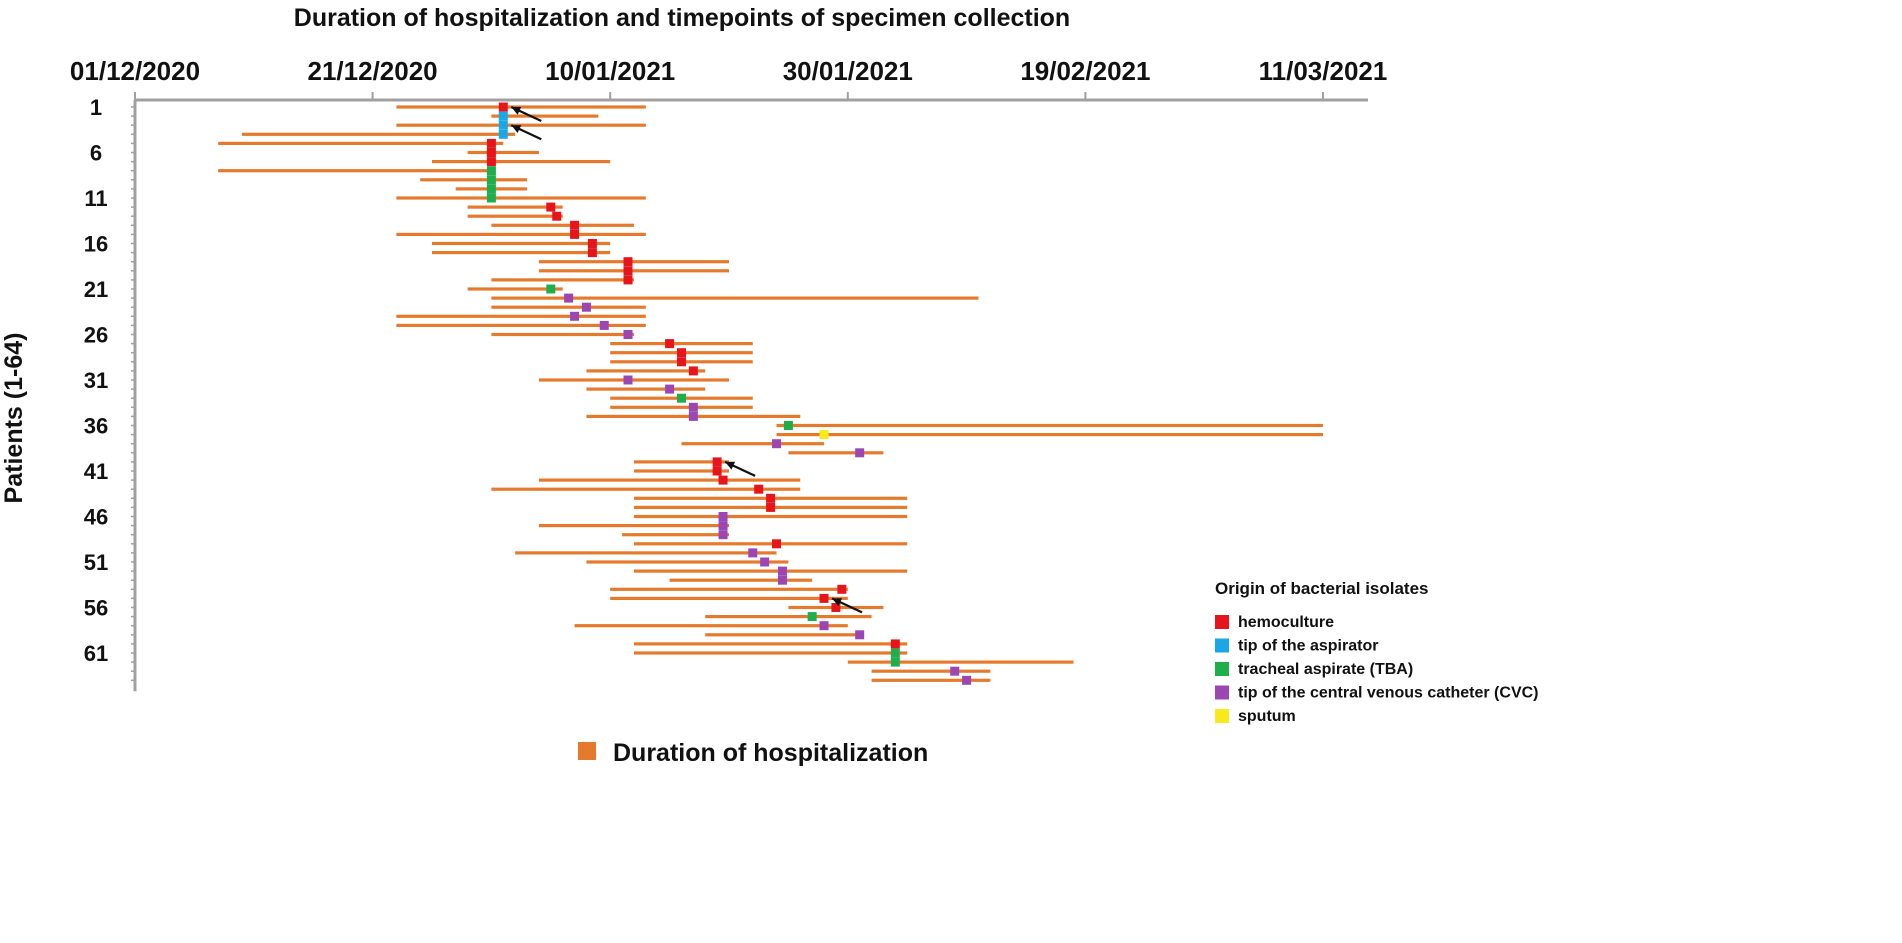 The image size is (1902, 943). Describe the element at coordinates (1388, 693) in the screenshot. I see `legend-label-cvc: tip of the central venous catheter (CVC)` at that location.